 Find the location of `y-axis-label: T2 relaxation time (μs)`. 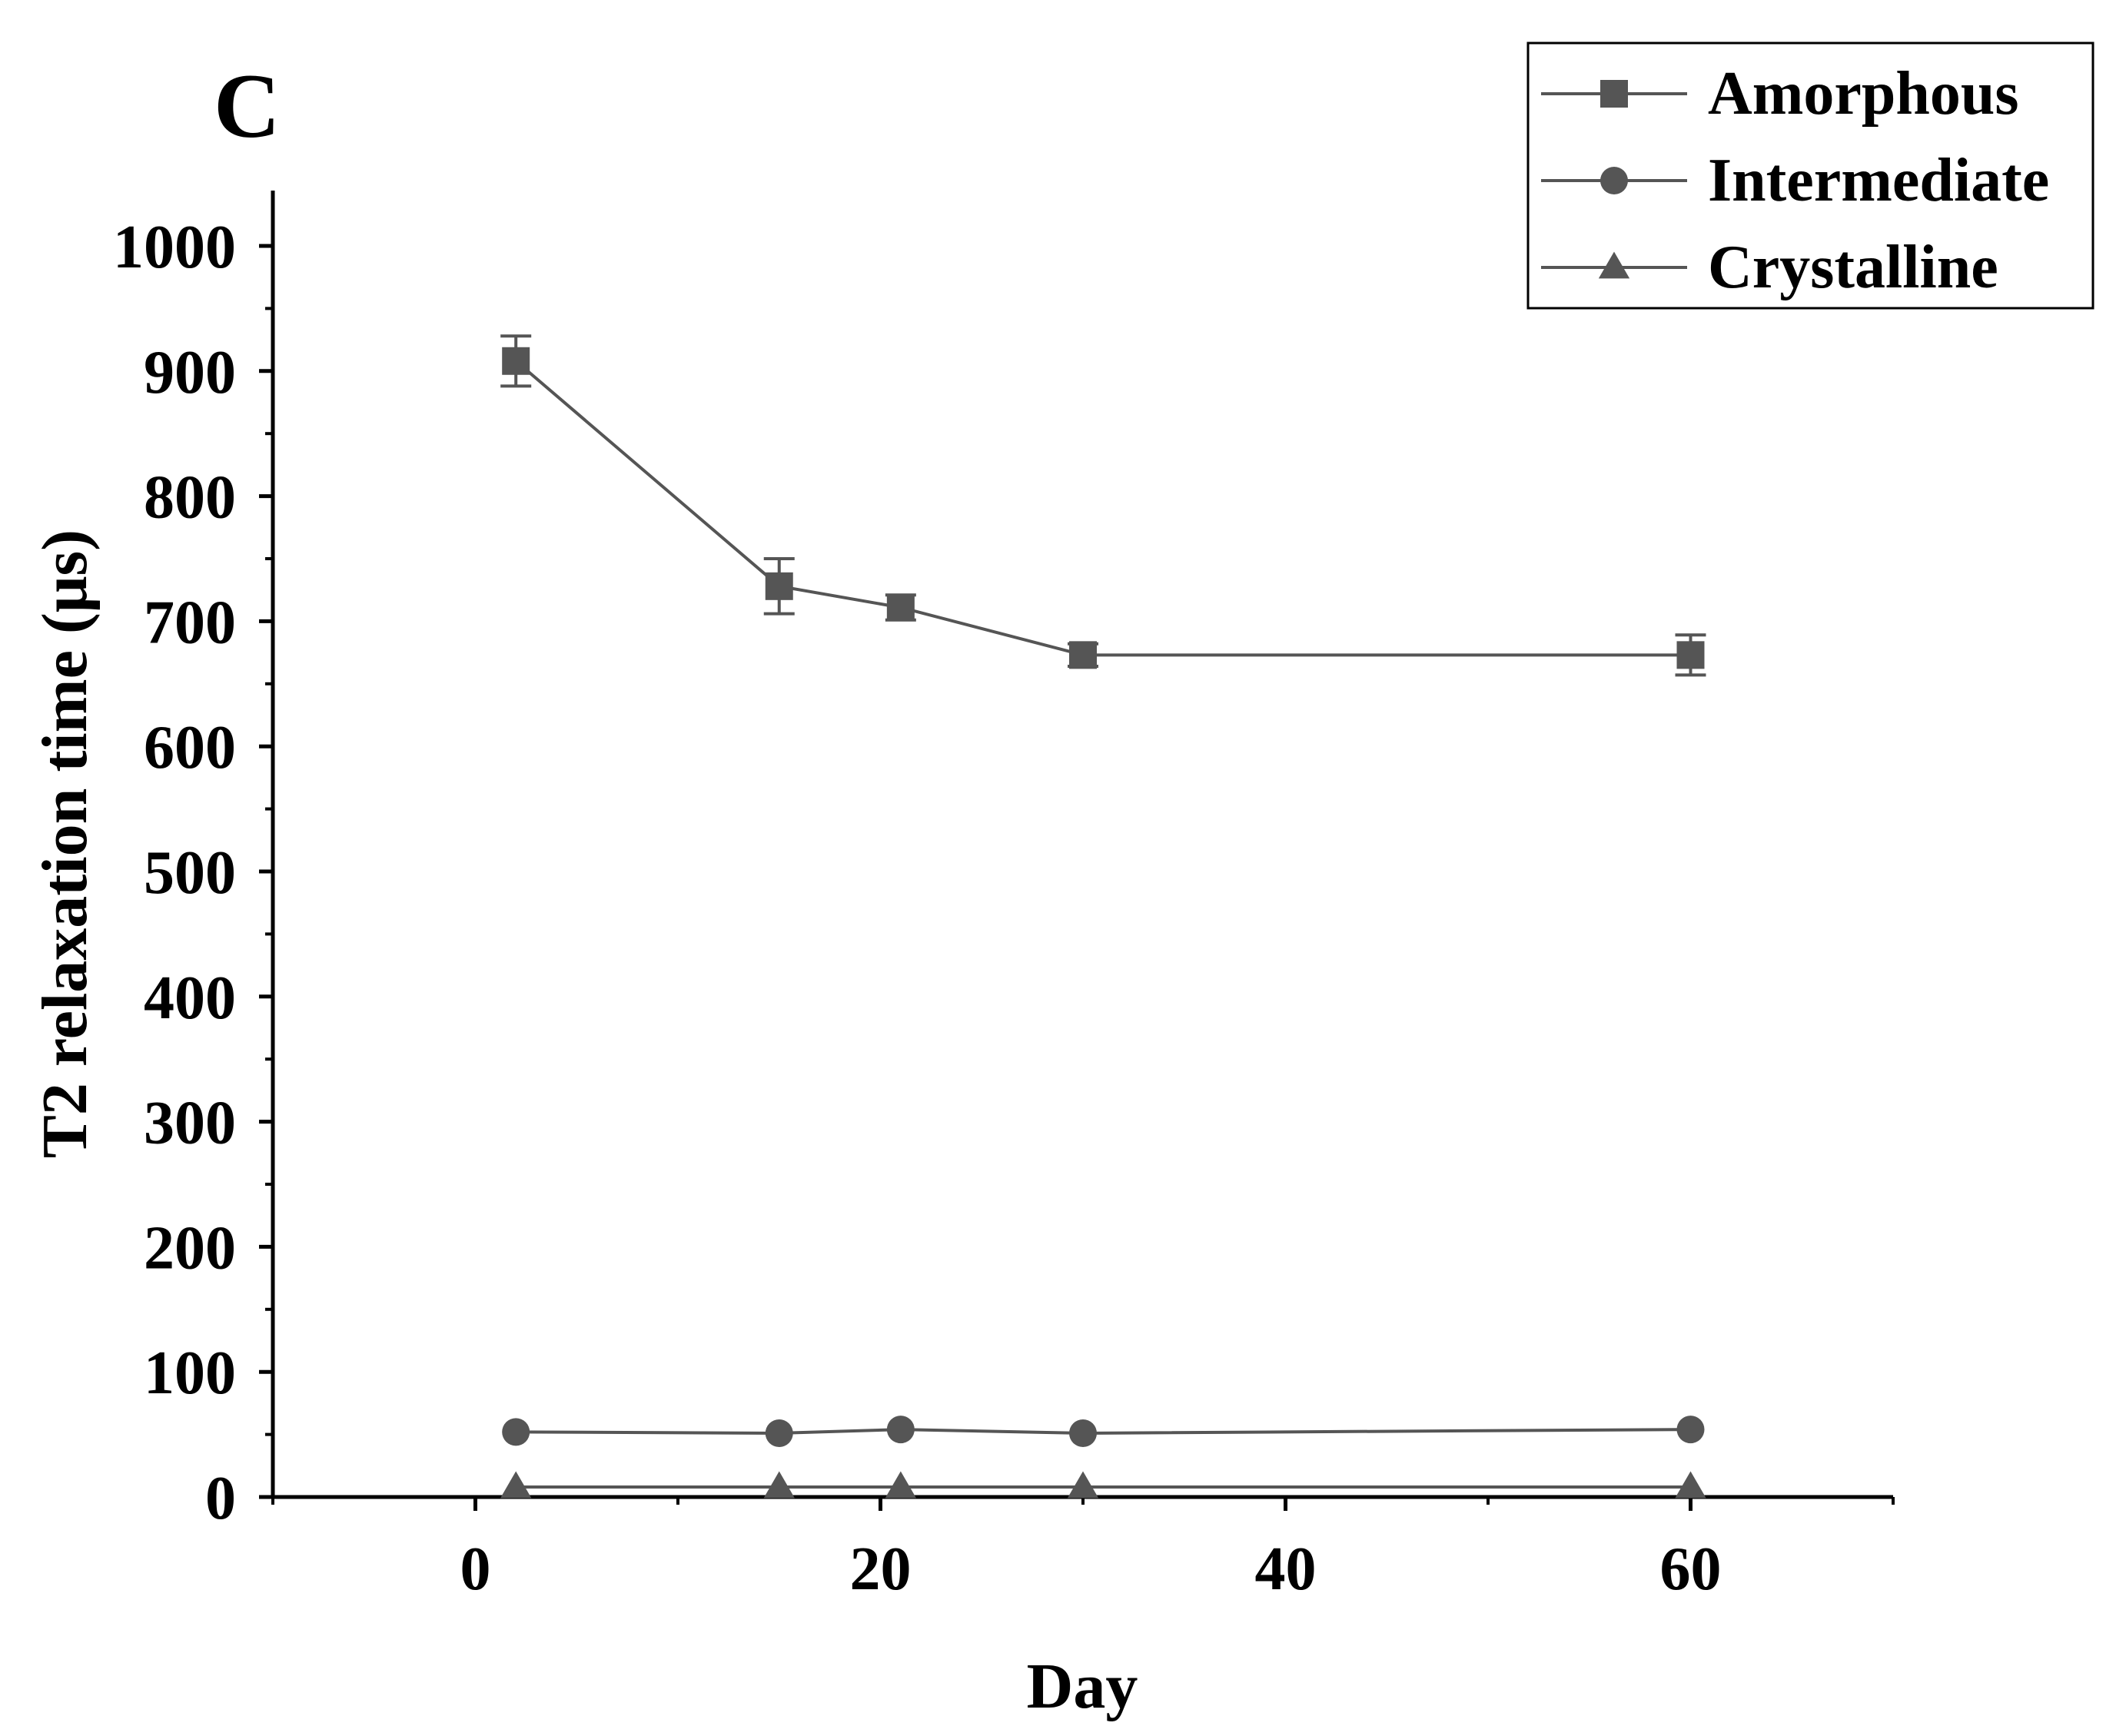

y-axis-label: T2 relaxation time (μs) is located at coordinates (65, 844).